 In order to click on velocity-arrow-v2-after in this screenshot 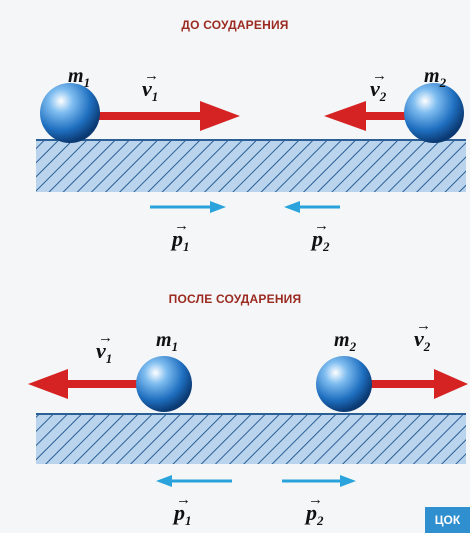, I will do `click(414, 384)`.